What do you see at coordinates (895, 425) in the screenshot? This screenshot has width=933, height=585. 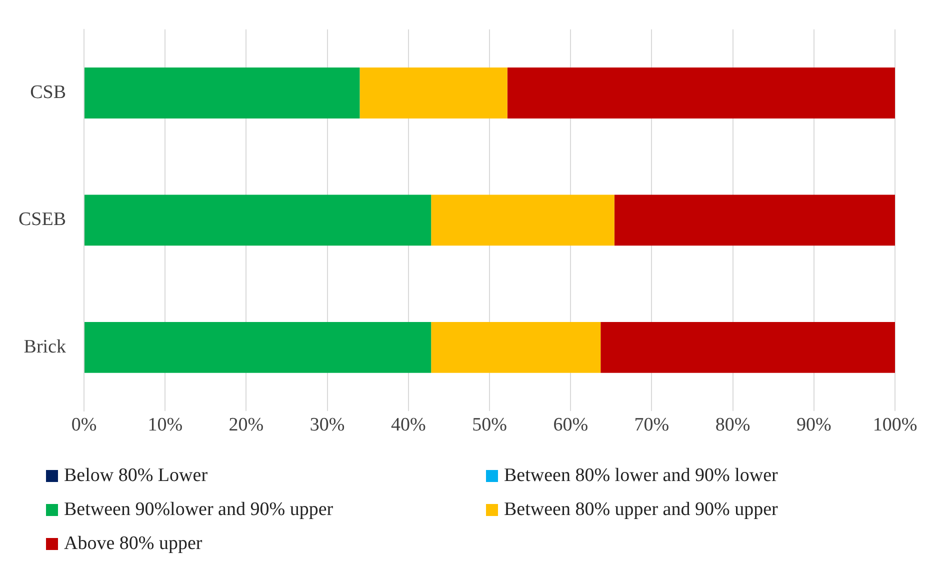 I see `x-tick-label: 100%` at bounding box center [895, 425].